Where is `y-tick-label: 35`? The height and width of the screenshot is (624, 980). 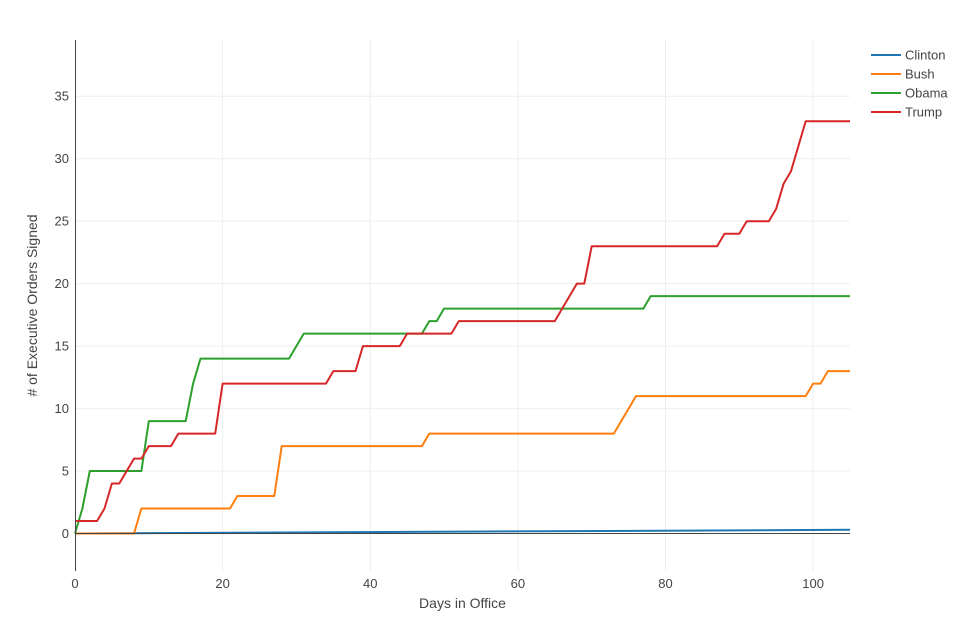
y-tick-label: 35 is located at coordinates (62, 96).